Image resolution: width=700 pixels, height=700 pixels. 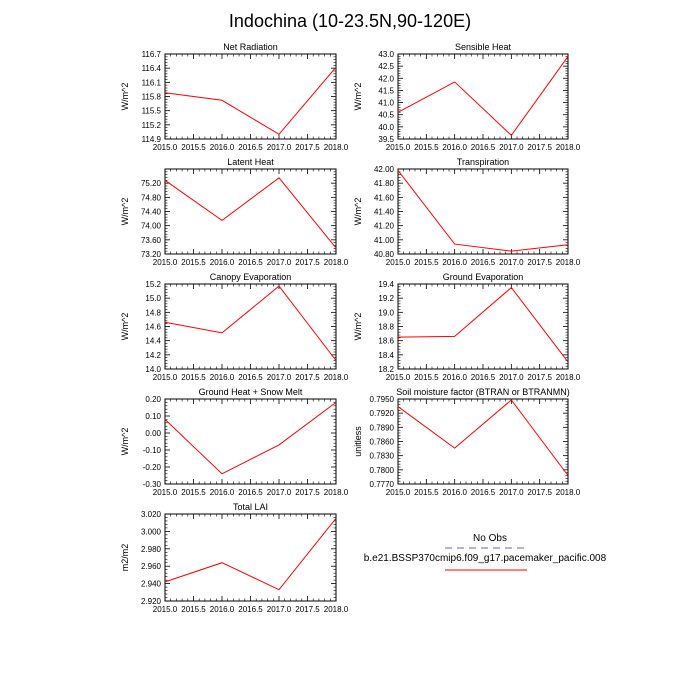 What do you see at coordinates (152, 68) in the screenshot?
I see `y-tick-label: 116.4` at bounding box center [152, 68].